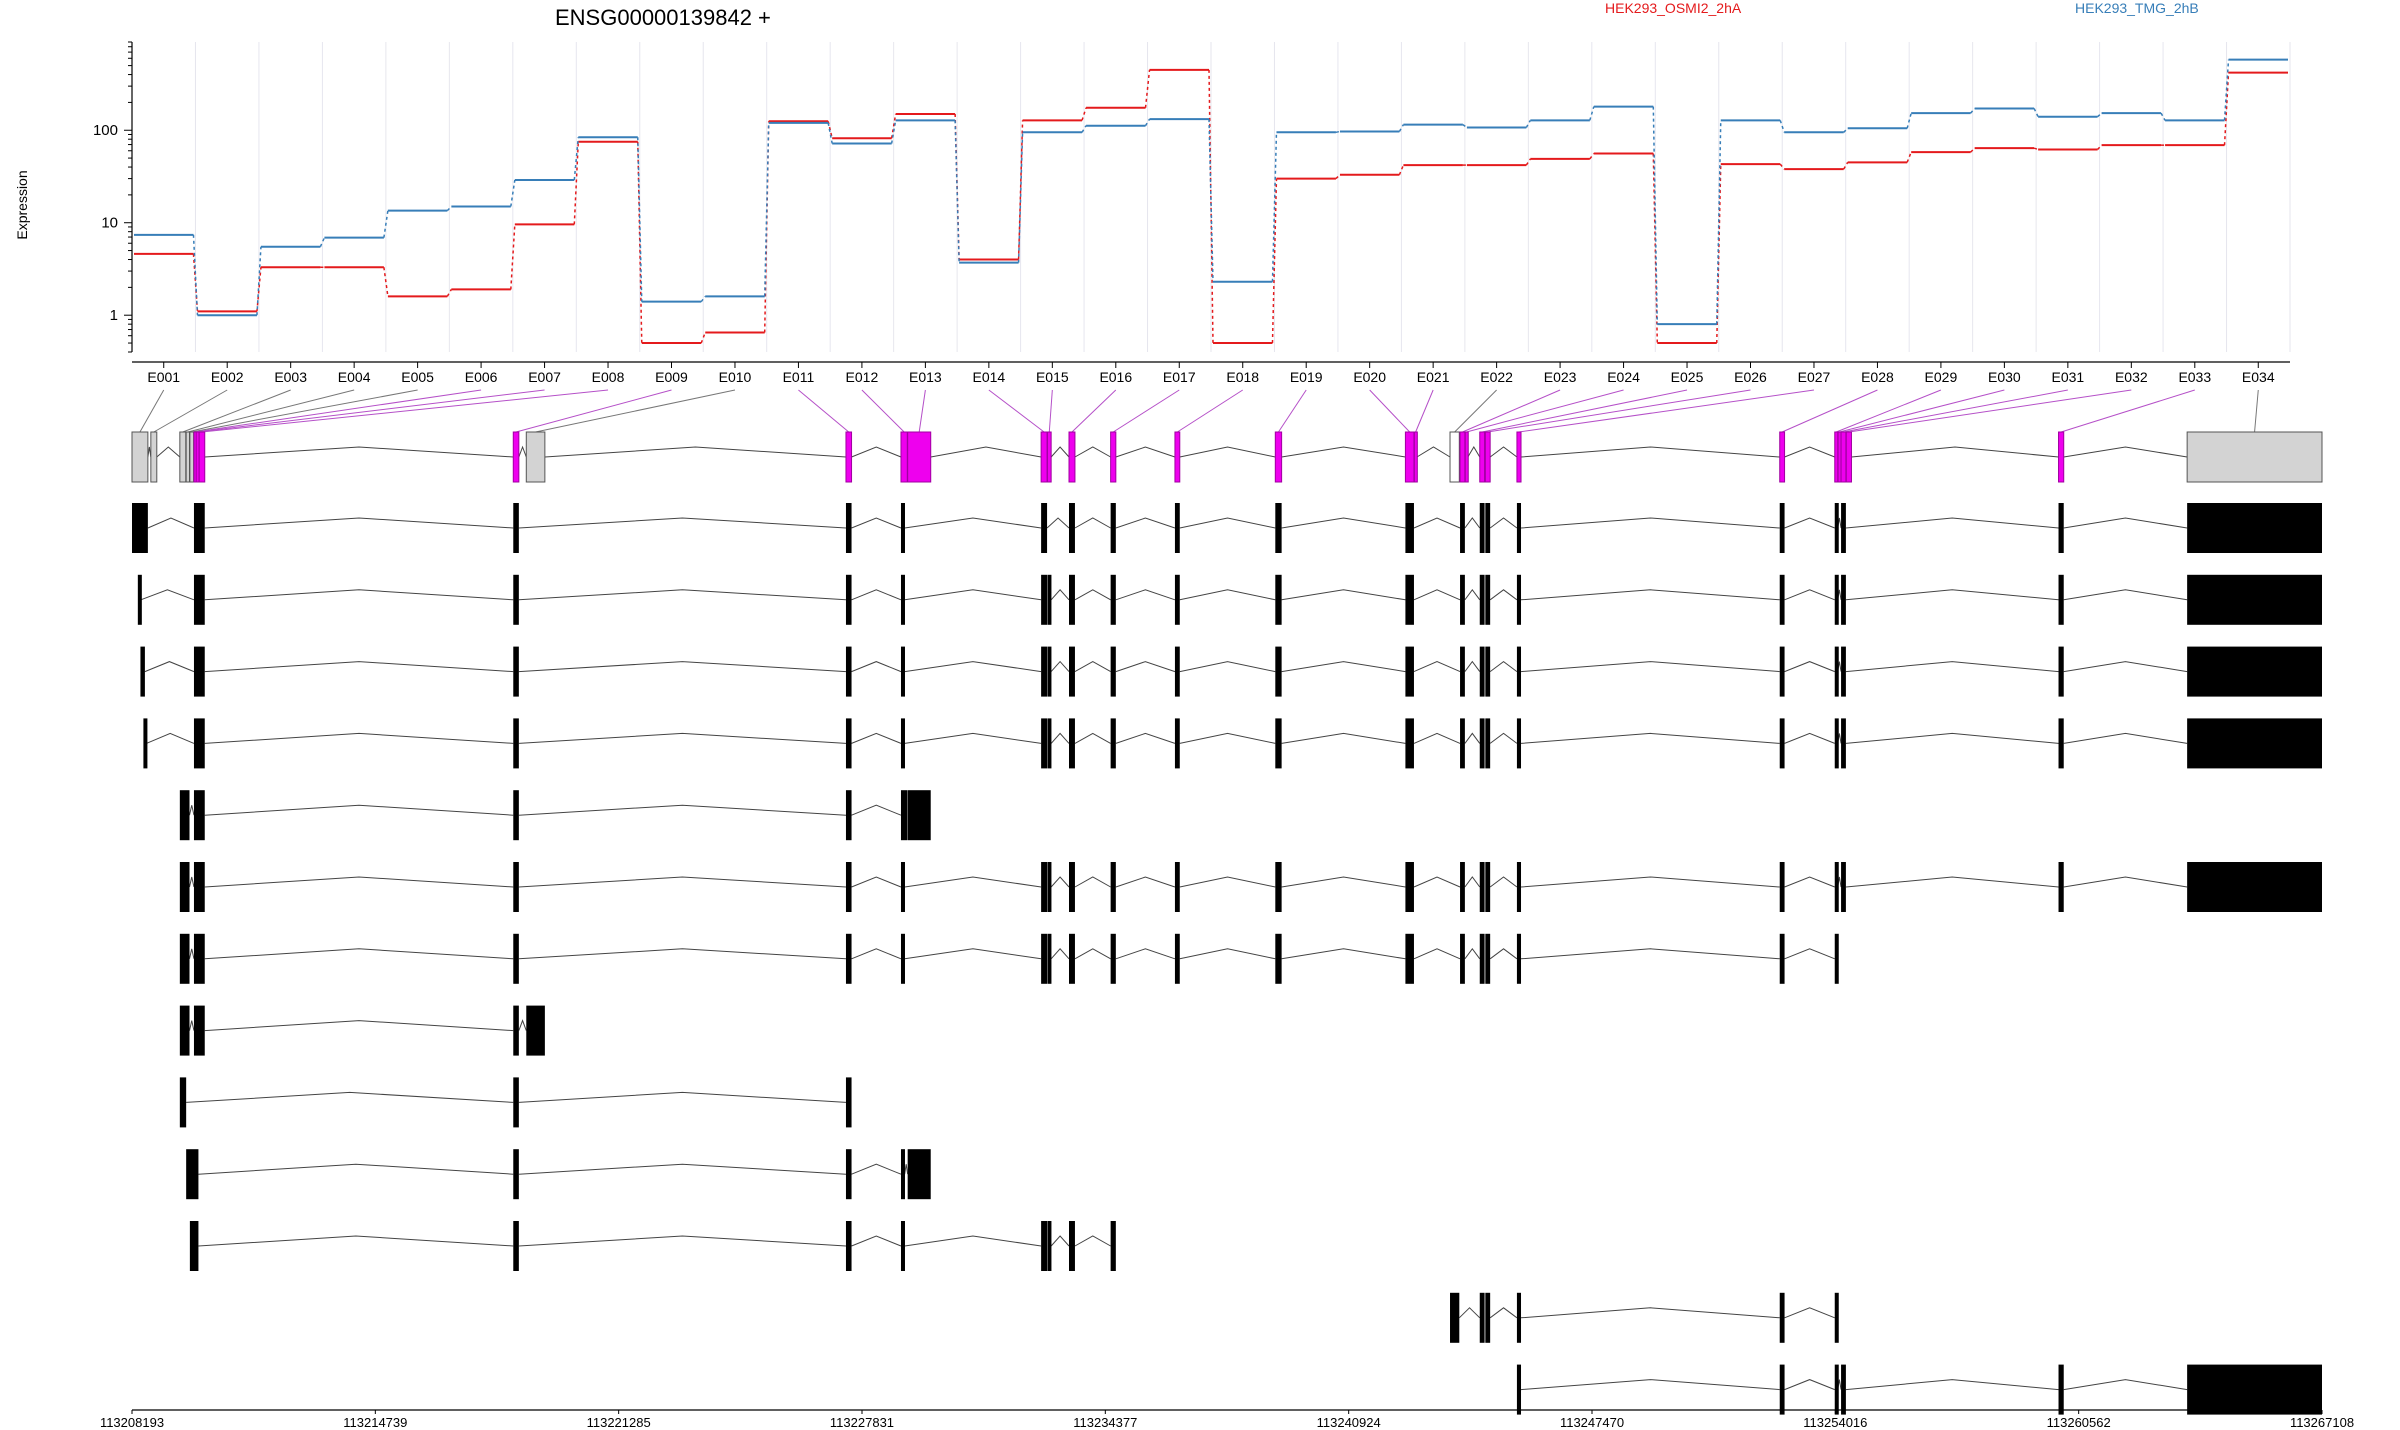  Describe the element at coordinates (544, 377) in the screenshot. I see `exon-label-E007: E007` at that location.